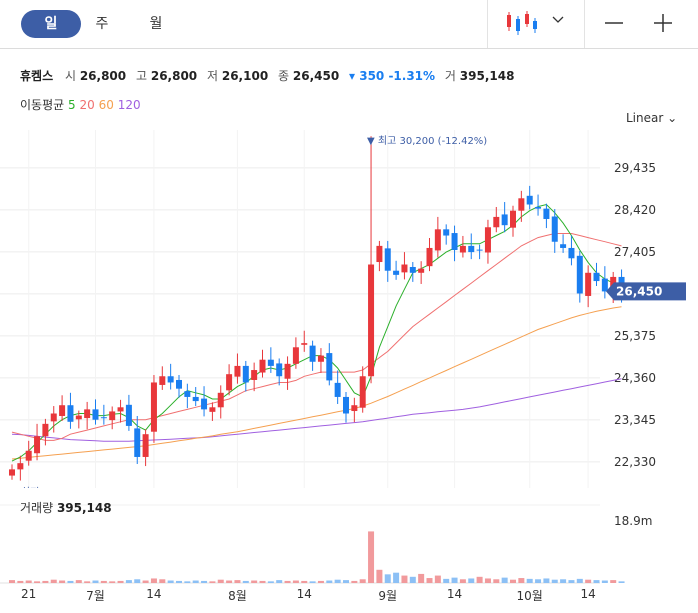  Describe the element at coordinates (427, 141) in the screenshot. I see `max-annotation: ▼ 최고 30,200 (-12.42%)` at that location.